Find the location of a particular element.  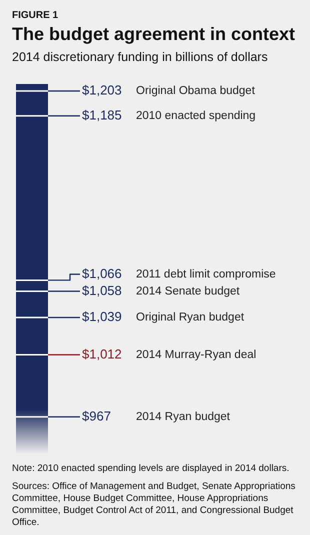

data-label: $1,012 is located at coordinates (102, 354).